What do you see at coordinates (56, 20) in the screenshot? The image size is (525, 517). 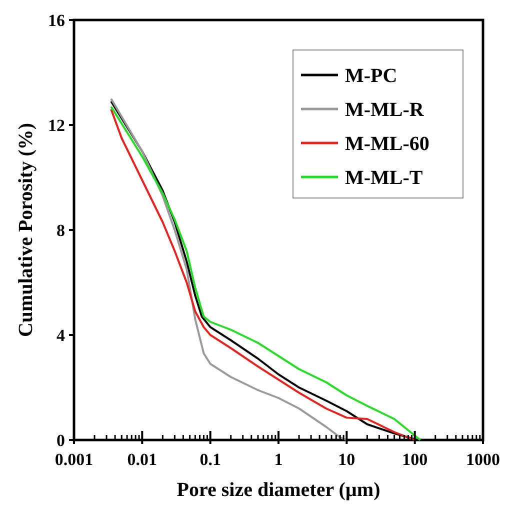 I see `y-tick-label: 16` at bounding box center [56, 20].